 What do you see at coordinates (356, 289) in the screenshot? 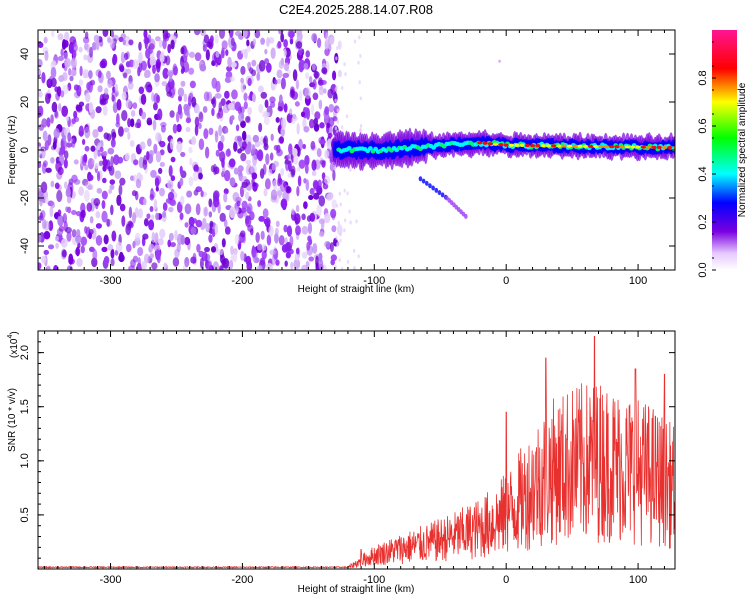
I see `spectrogram-x-label: Height of straight line (km)` at bounding box center [356, 289].